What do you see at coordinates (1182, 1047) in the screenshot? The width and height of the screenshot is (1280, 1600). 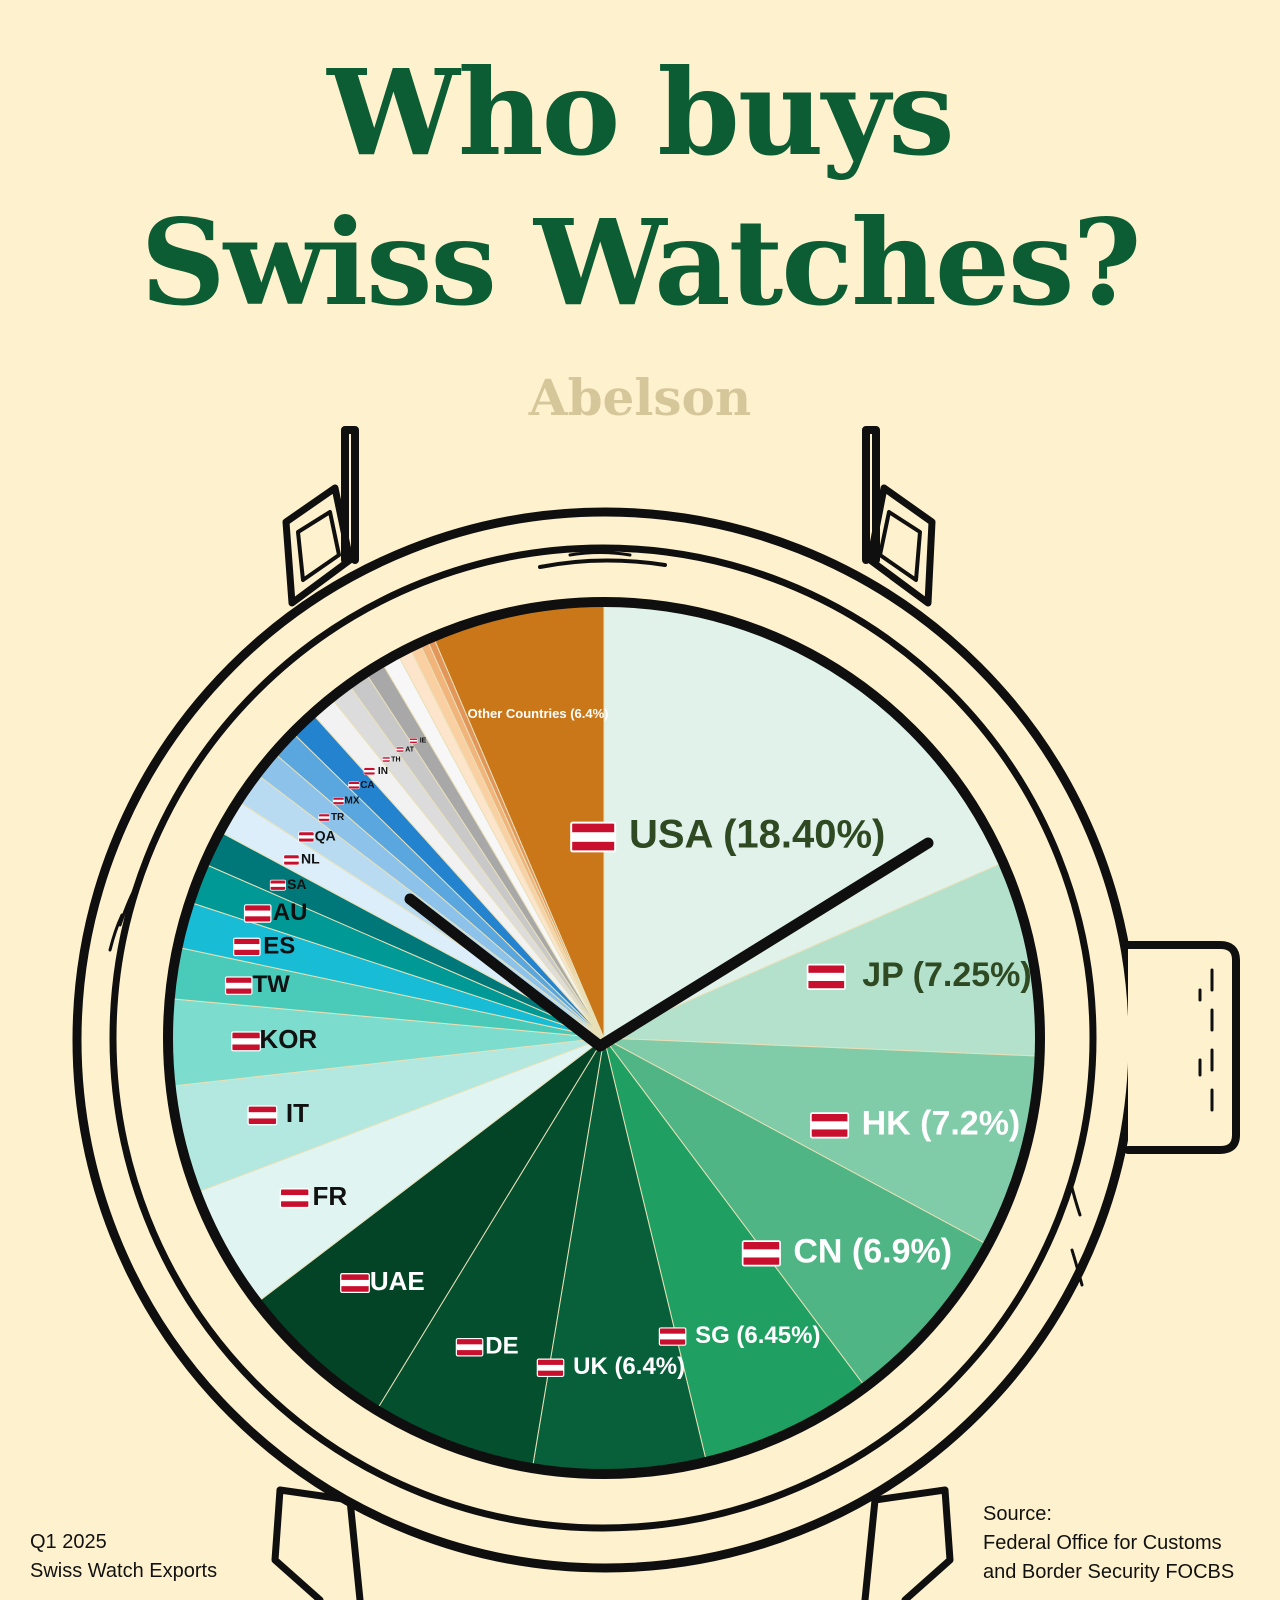 I see `watch-crown` at bounding box center [1182, 1047].